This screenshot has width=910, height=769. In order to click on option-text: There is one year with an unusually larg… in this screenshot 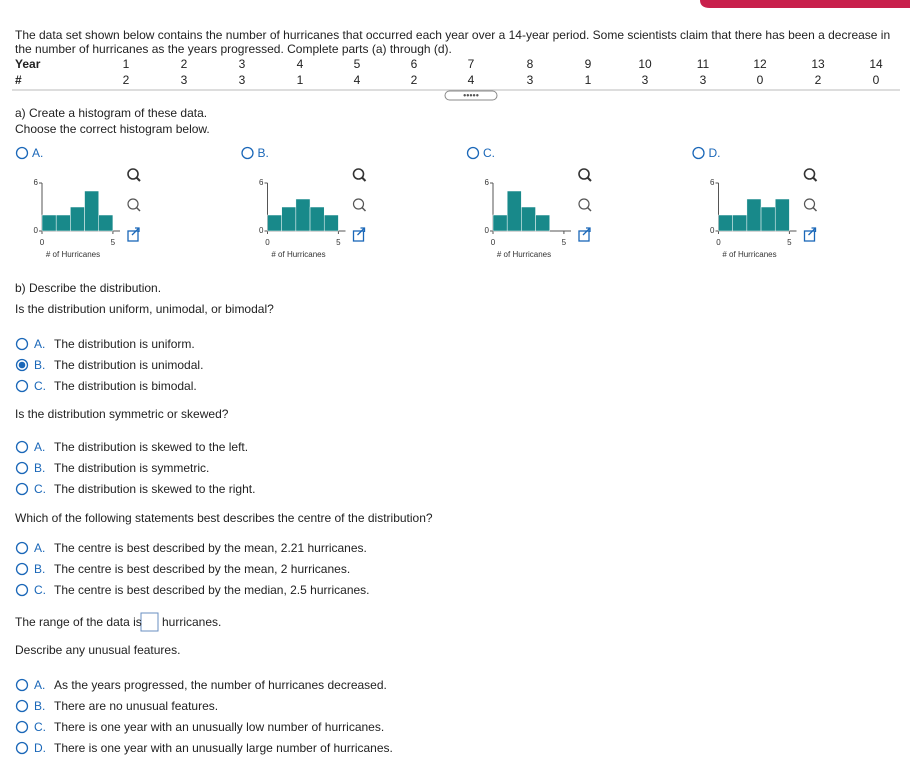, I will do `click(223, 748)`.